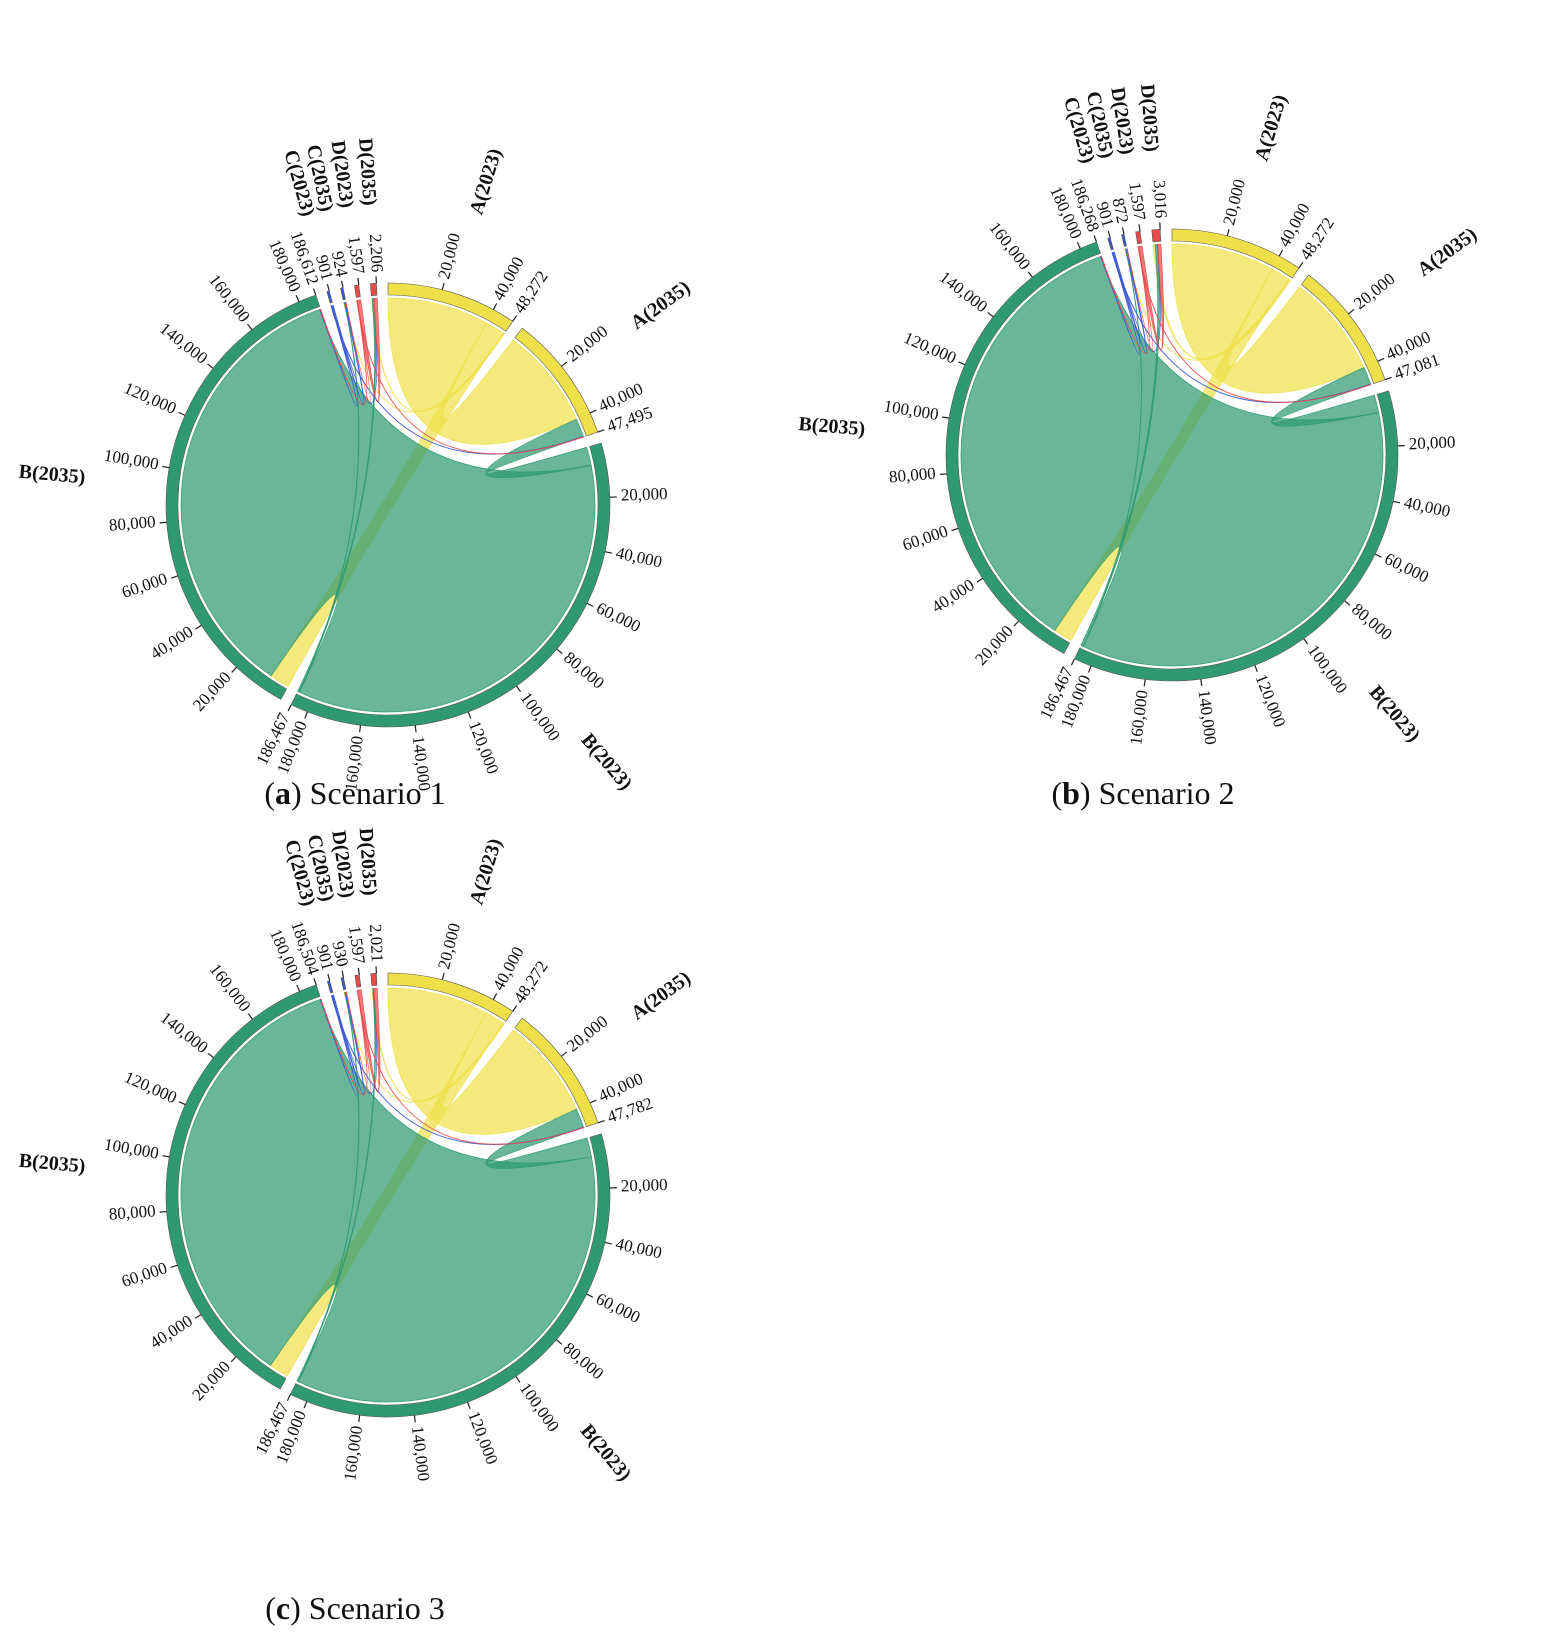  What do you see at coordinates (1160, 199) in the screenshot?
I see `total-label: 3,016` at bounding box center [1160, 199].